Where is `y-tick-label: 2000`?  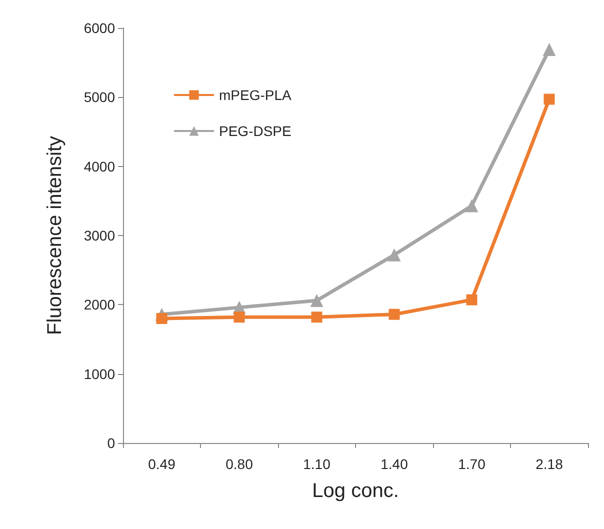 y-tick-label: 2000 is located at coordinates (100, 304).